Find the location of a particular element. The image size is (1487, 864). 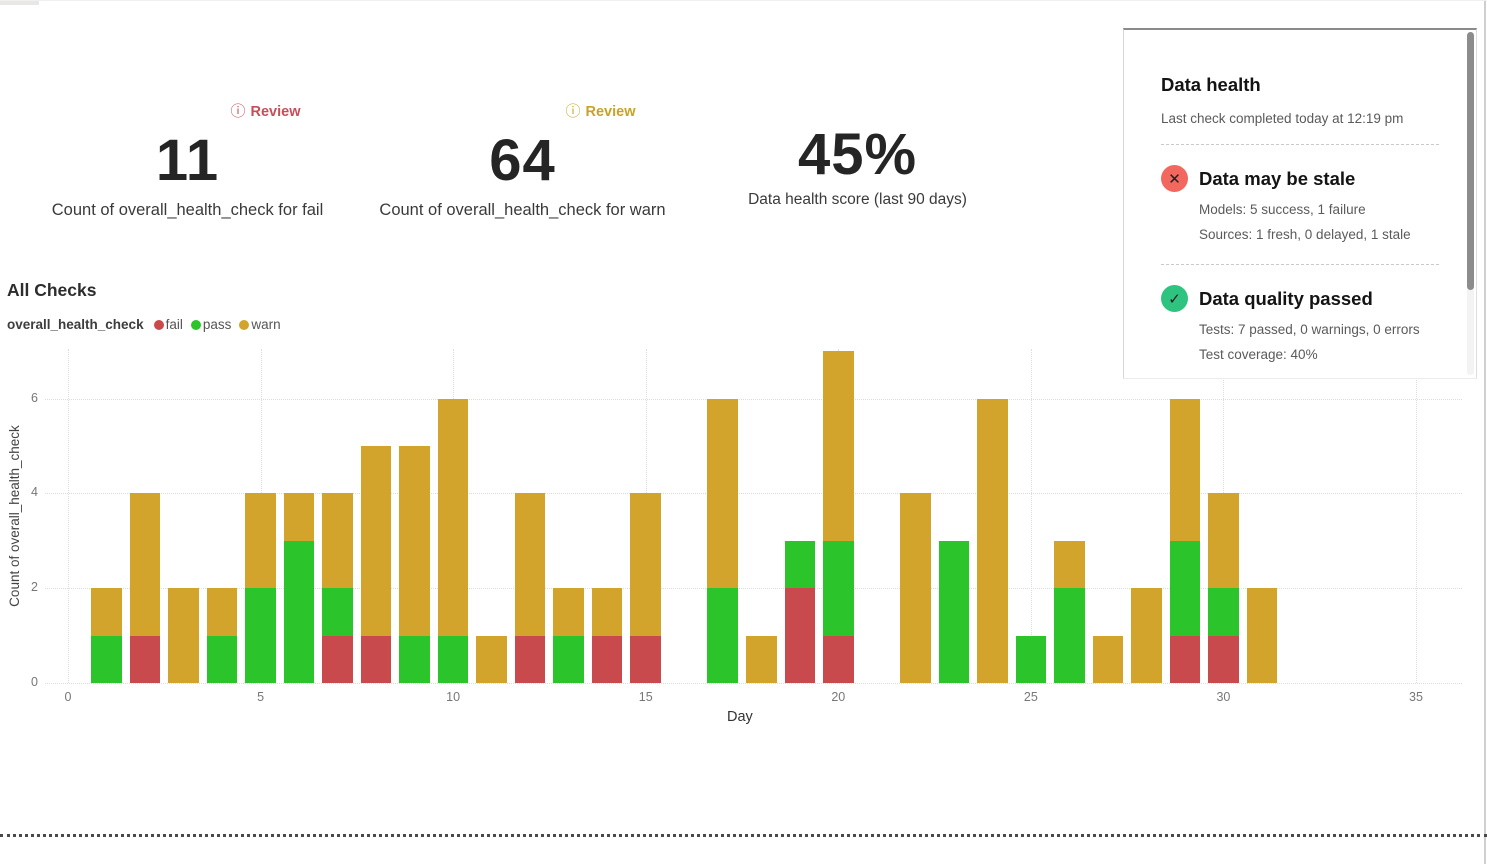

x-axis-title: Day is located at coordinates (740, 717).